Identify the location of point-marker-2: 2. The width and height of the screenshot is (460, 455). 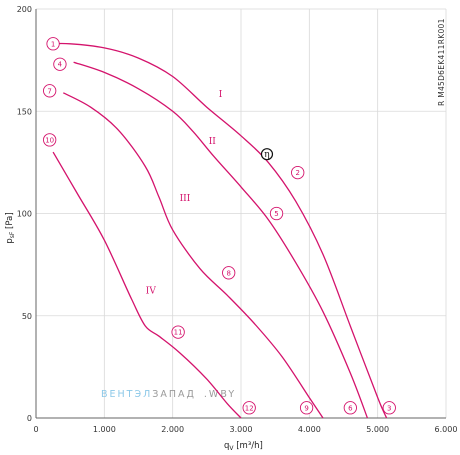
(298, 172).